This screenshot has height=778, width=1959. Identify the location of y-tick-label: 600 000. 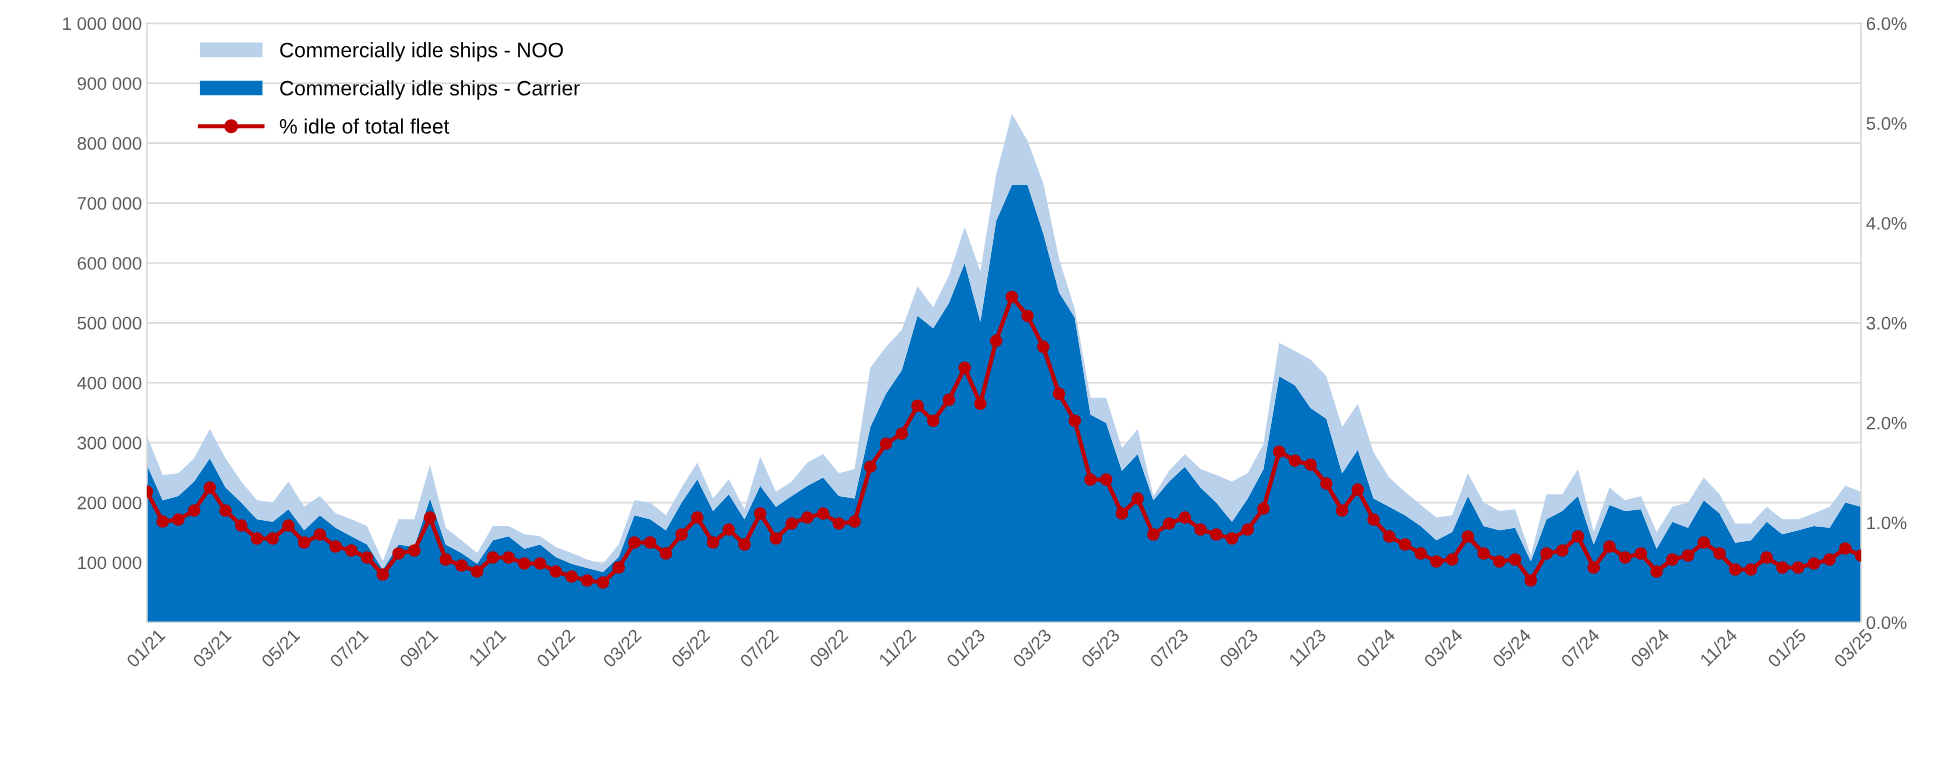
(109, 263).